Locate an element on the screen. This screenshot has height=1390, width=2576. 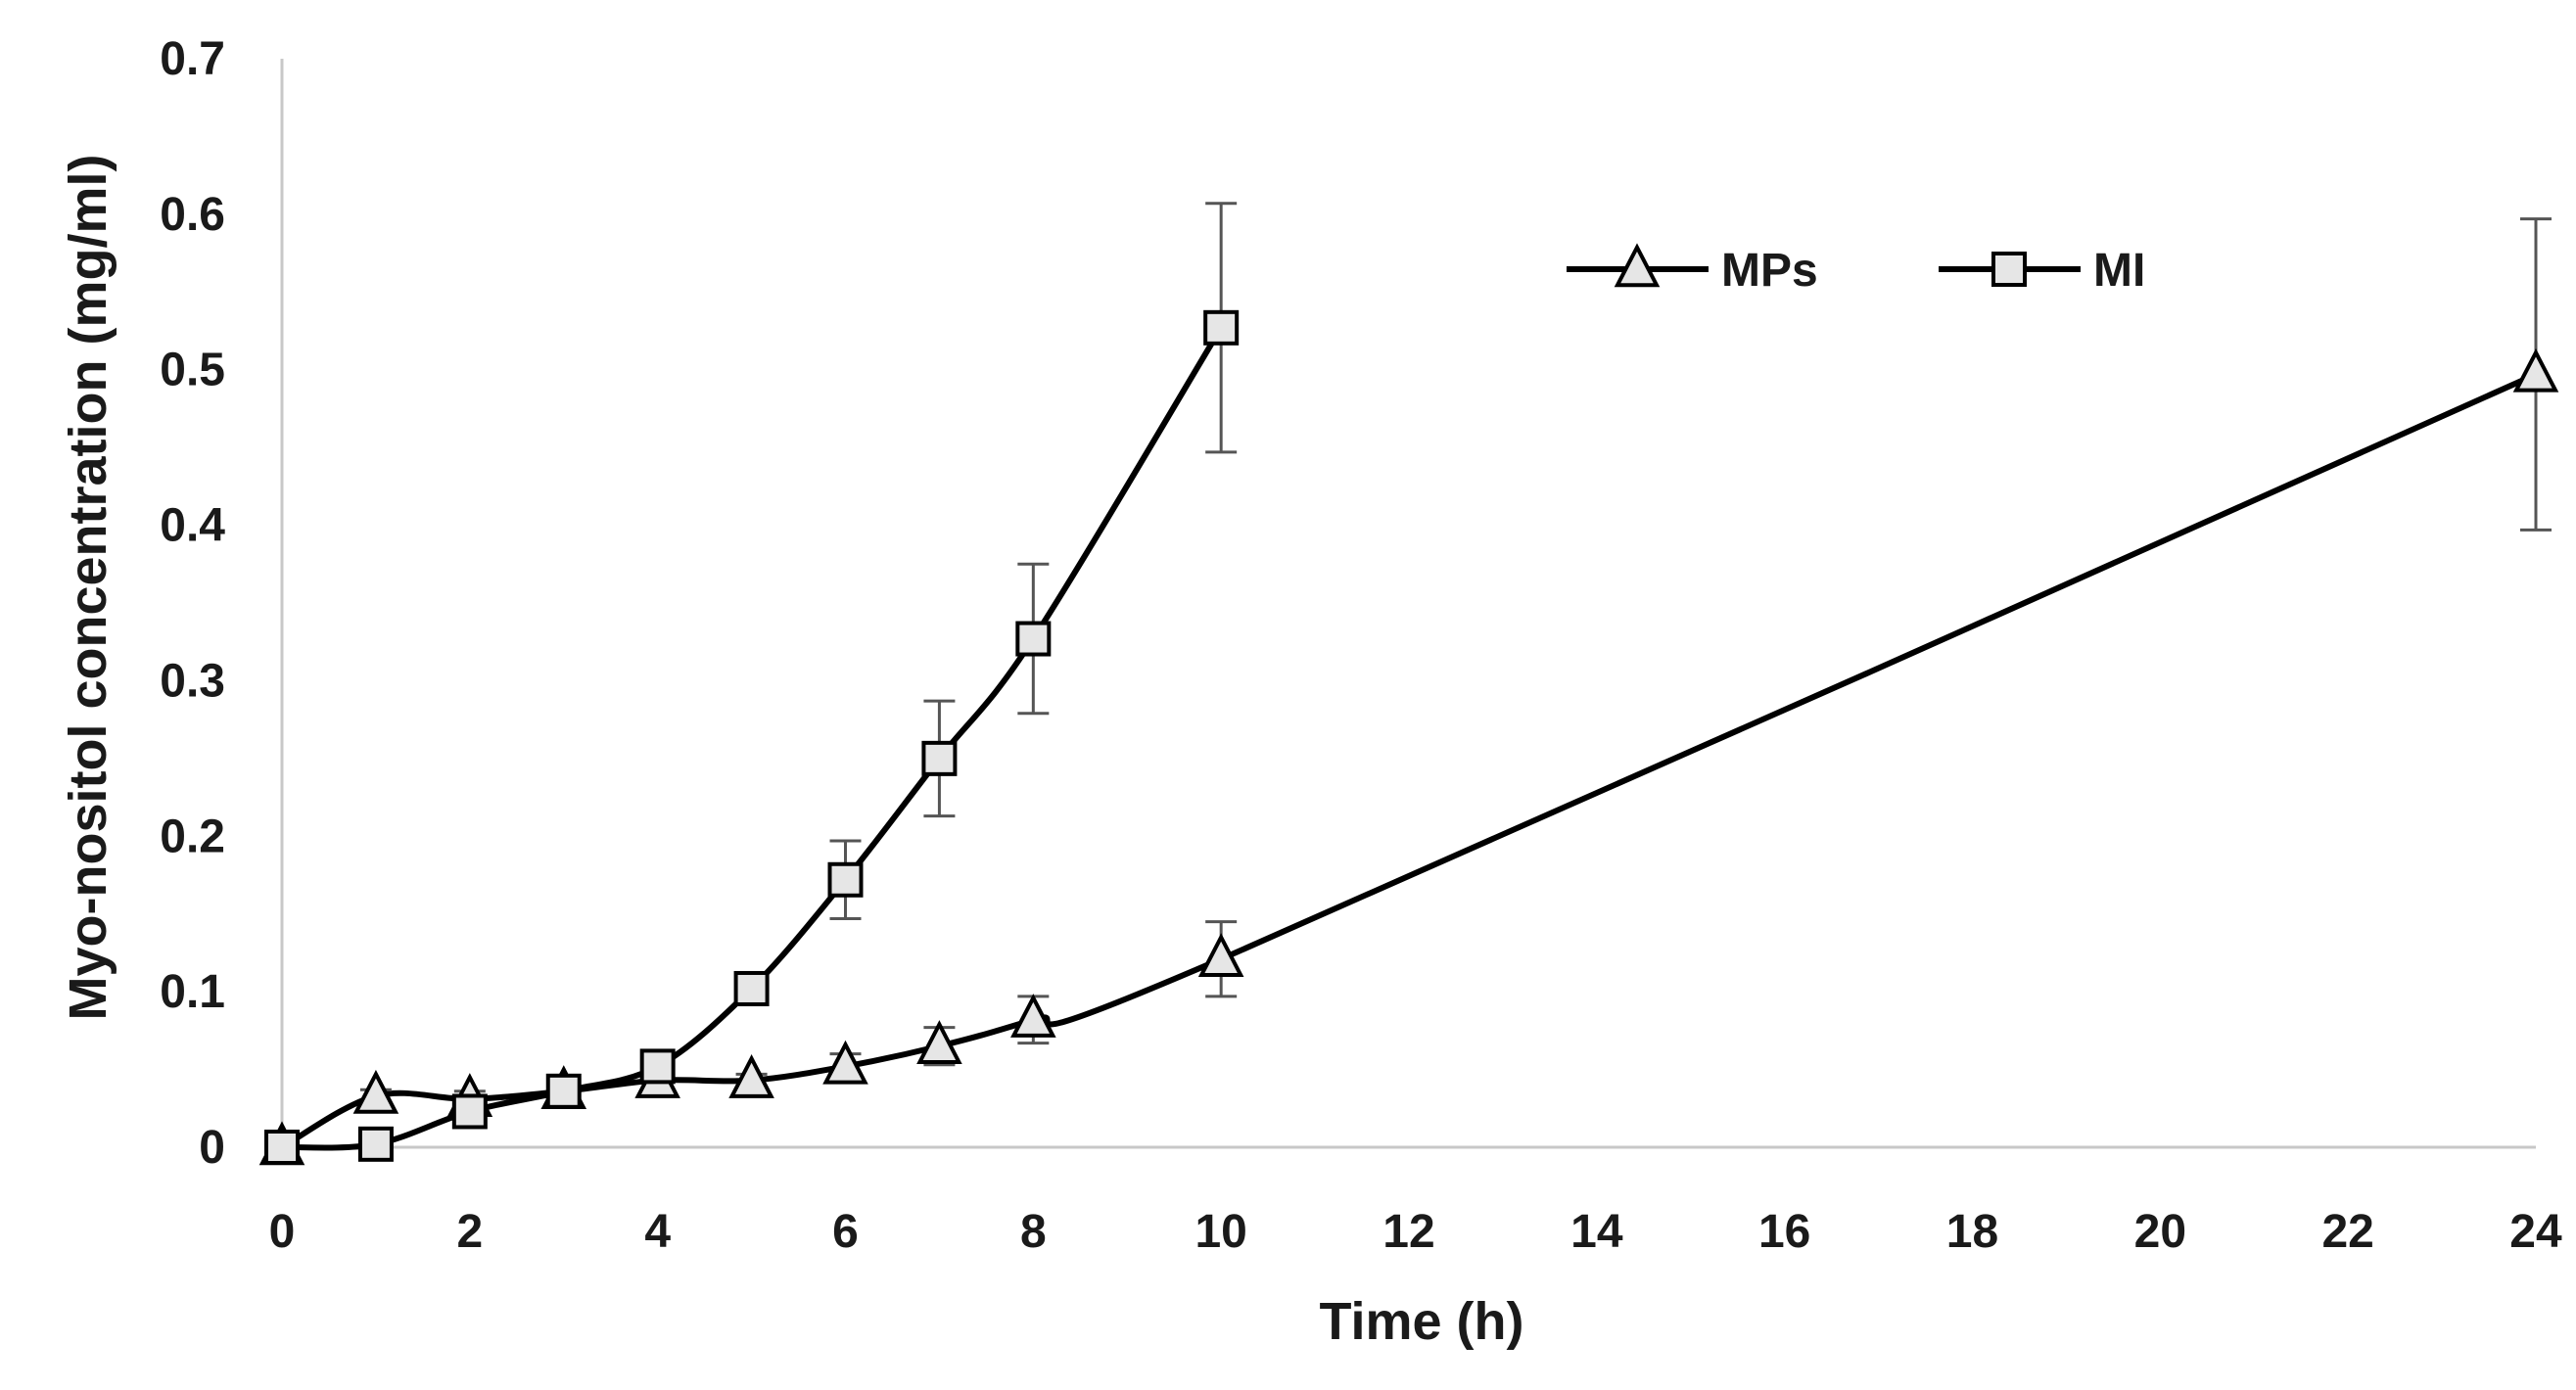
y-axis-title: Myo-nositol concentration (mg/ml) is located at coordinates (88, 588).